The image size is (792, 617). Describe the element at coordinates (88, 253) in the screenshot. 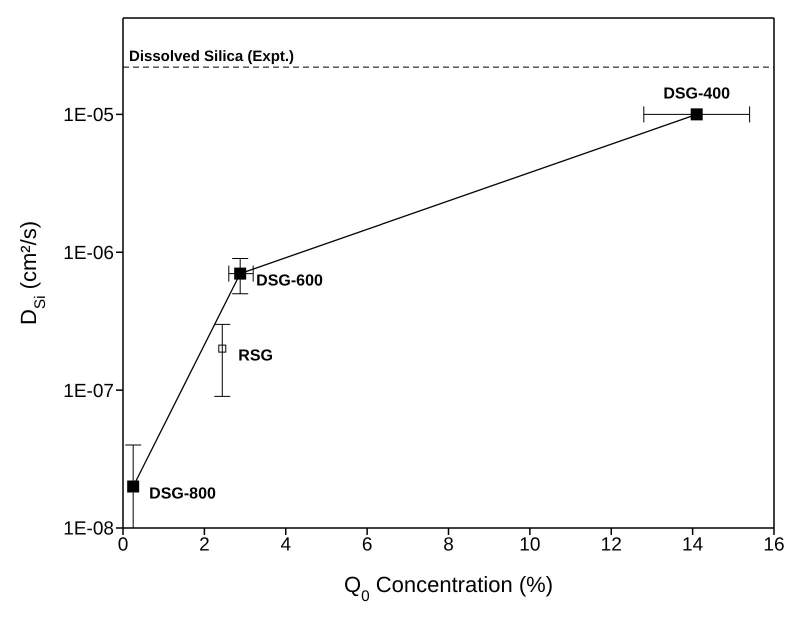

I see `y-tick-label: 1E-06` at that location.